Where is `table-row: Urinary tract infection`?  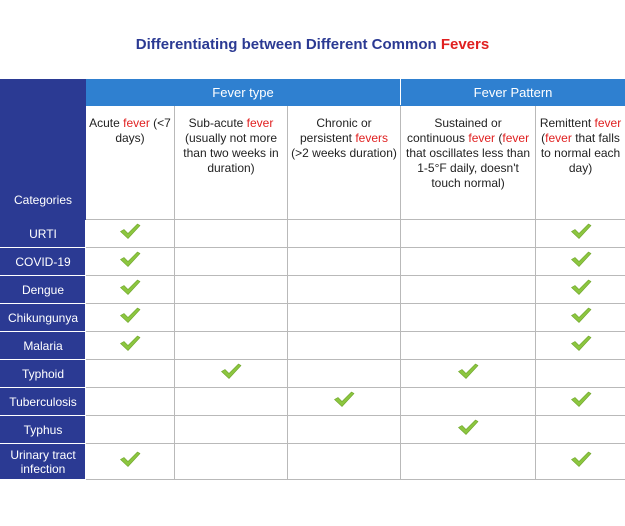 table-row: Urinary tract infection is located at coordinates (312, 461).